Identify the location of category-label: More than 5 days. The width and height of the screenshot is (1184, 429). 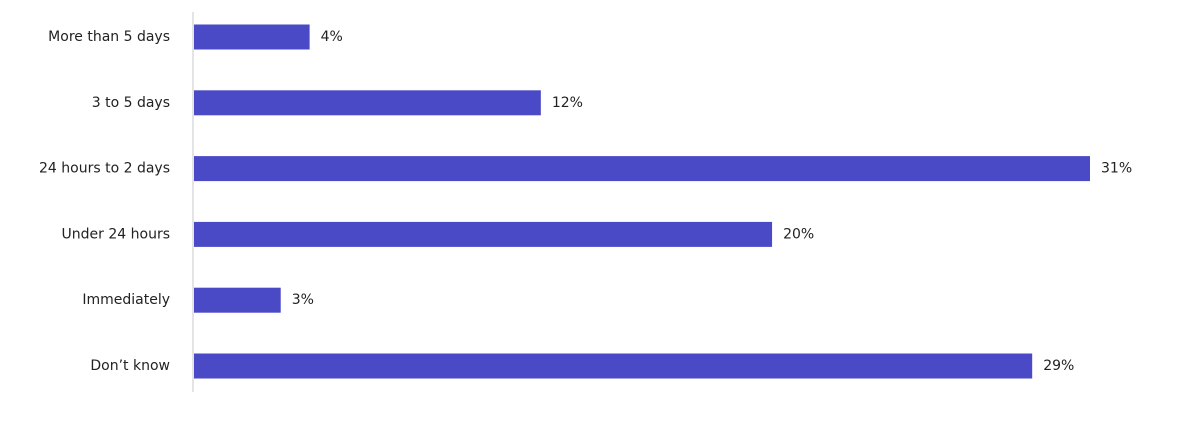
(109, 37).